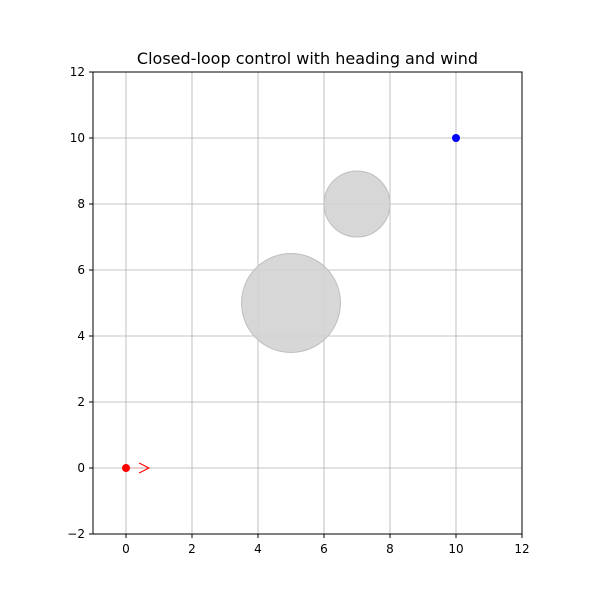 The image size is (600, 600). Describe the element at coordinates (258, 549) in the screenshot. I see `x-tick-label: 4` at that location.